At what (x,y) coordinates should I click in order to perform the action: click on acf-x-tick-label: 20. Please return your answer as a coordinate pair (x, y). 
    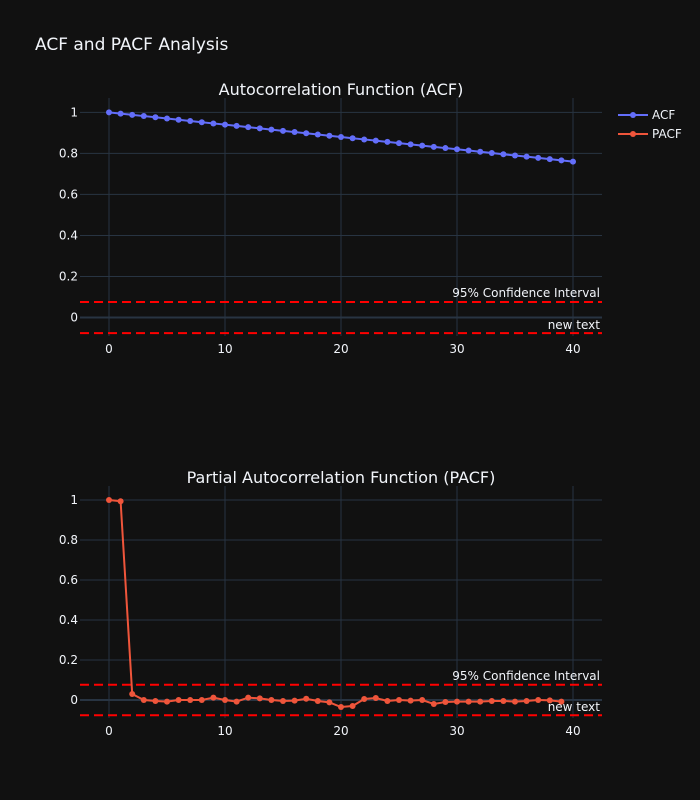
    Looking at the image, I should click on (340, 349).